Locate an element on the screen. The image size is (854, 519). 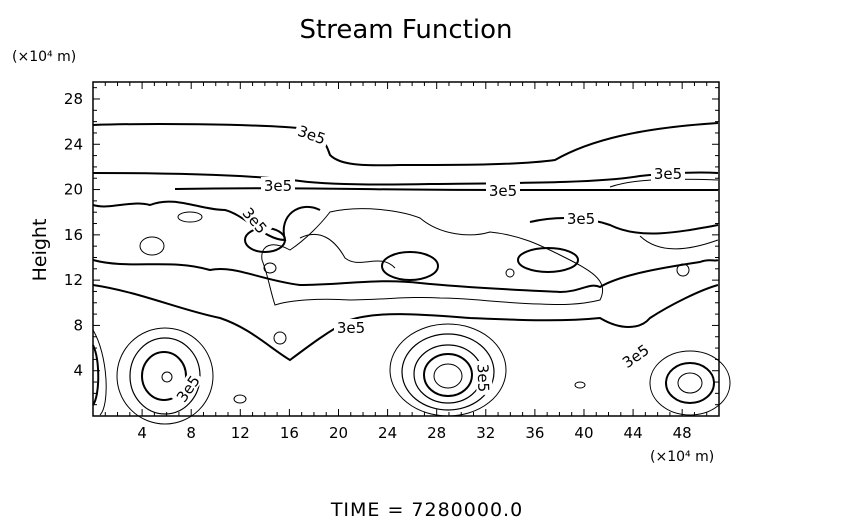
y-tick-label: 20 is located at coordinates (73, 190).